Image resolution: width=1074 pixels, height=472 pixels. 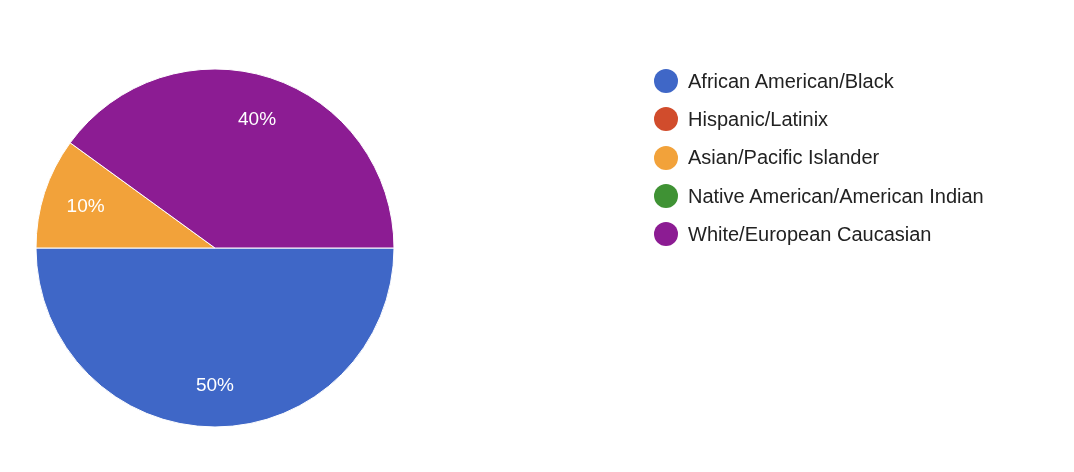 I want to click on legend-label: Hispanic/Latinix, so click(x=758, y=119).